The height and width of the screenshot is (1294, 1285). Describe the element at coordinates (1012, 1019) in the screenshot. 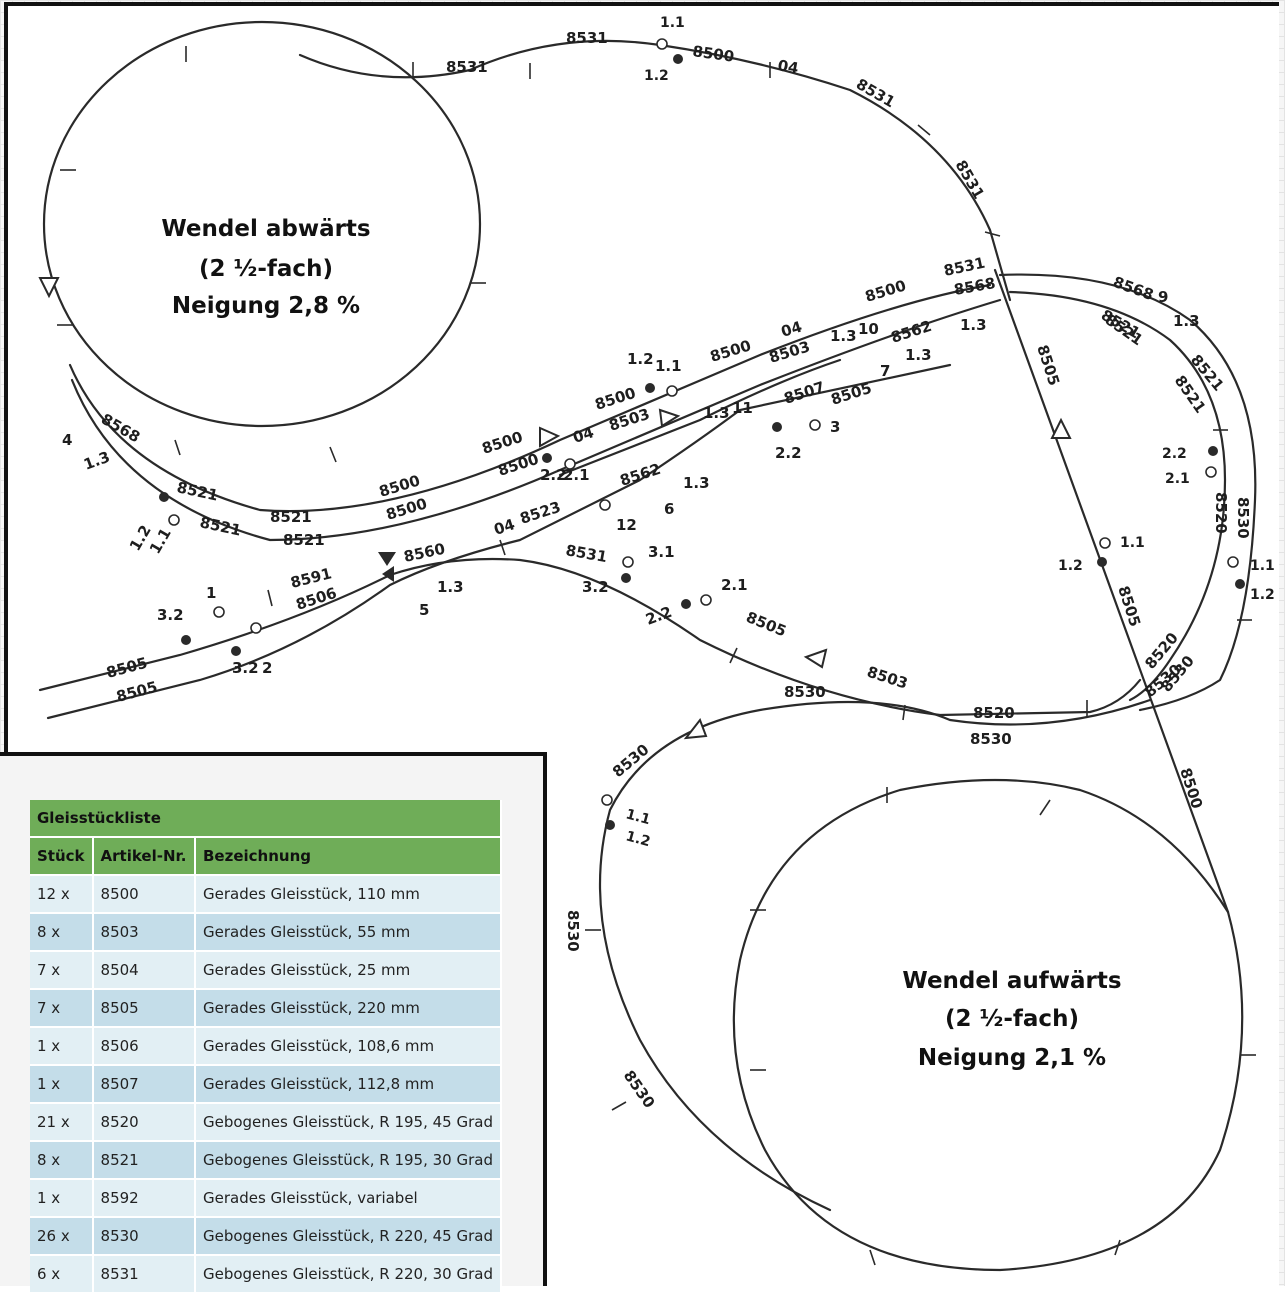

I see `spiral-up-factor: (2 ½-fach)` at that location.